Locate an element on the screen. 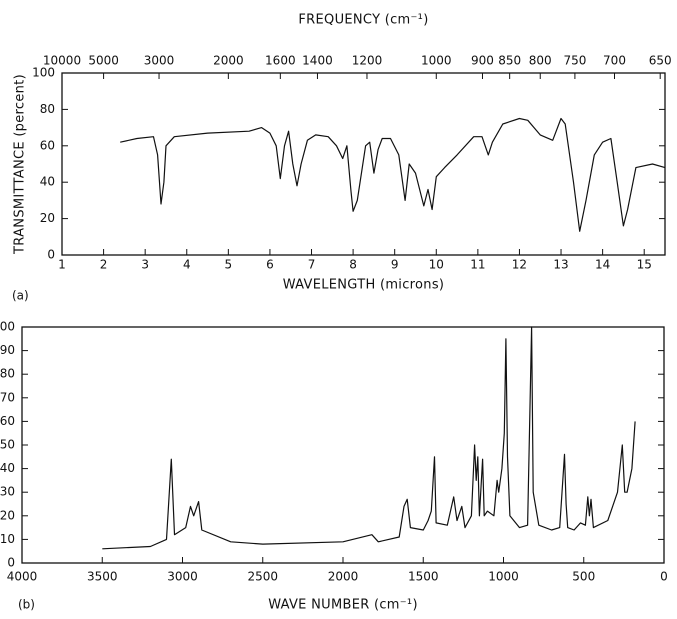 The image size is (677, 619). spectrum-line is located at coordinates (393, 174).